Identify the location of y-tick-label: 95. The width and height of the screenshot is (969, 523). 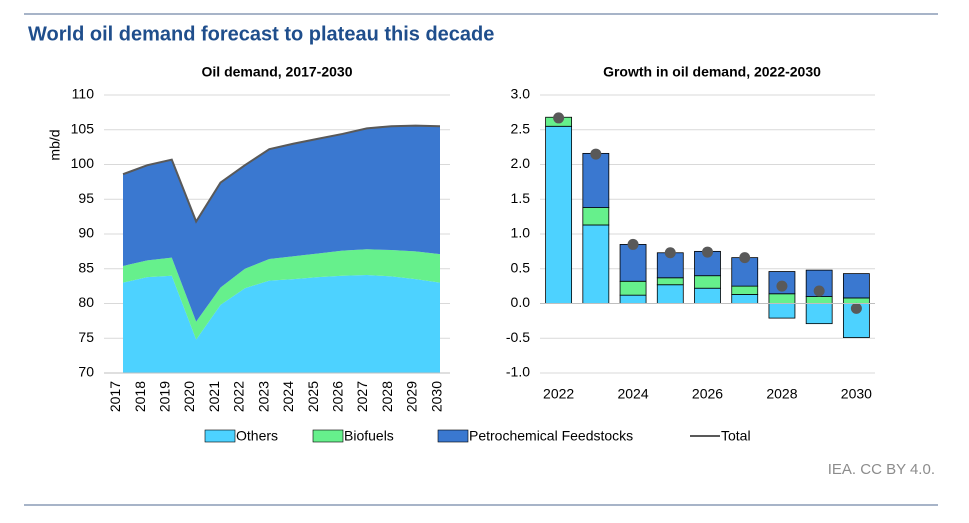
(86, 198).